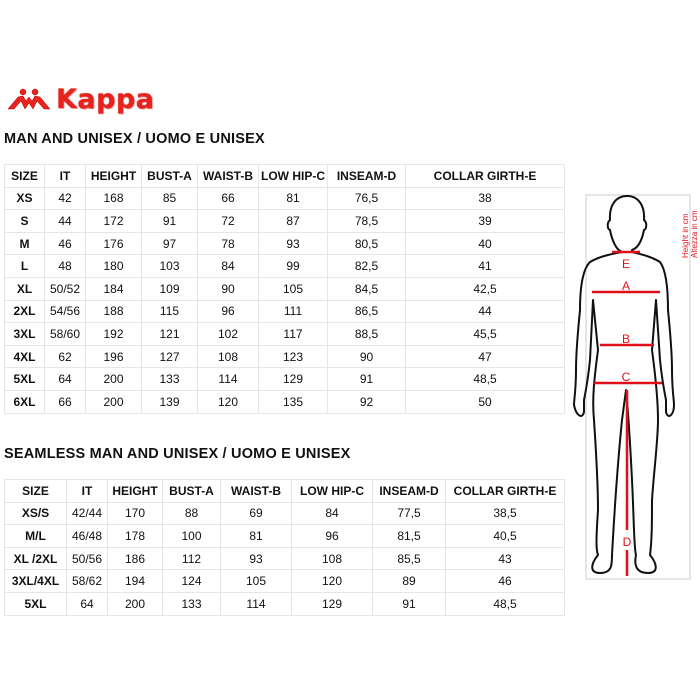 This screenshot has height=700, width=700. What do you see at coordinates (87, 603) in the screenshot?
I see `table-cell: 64` at bounding box center [87, 603].